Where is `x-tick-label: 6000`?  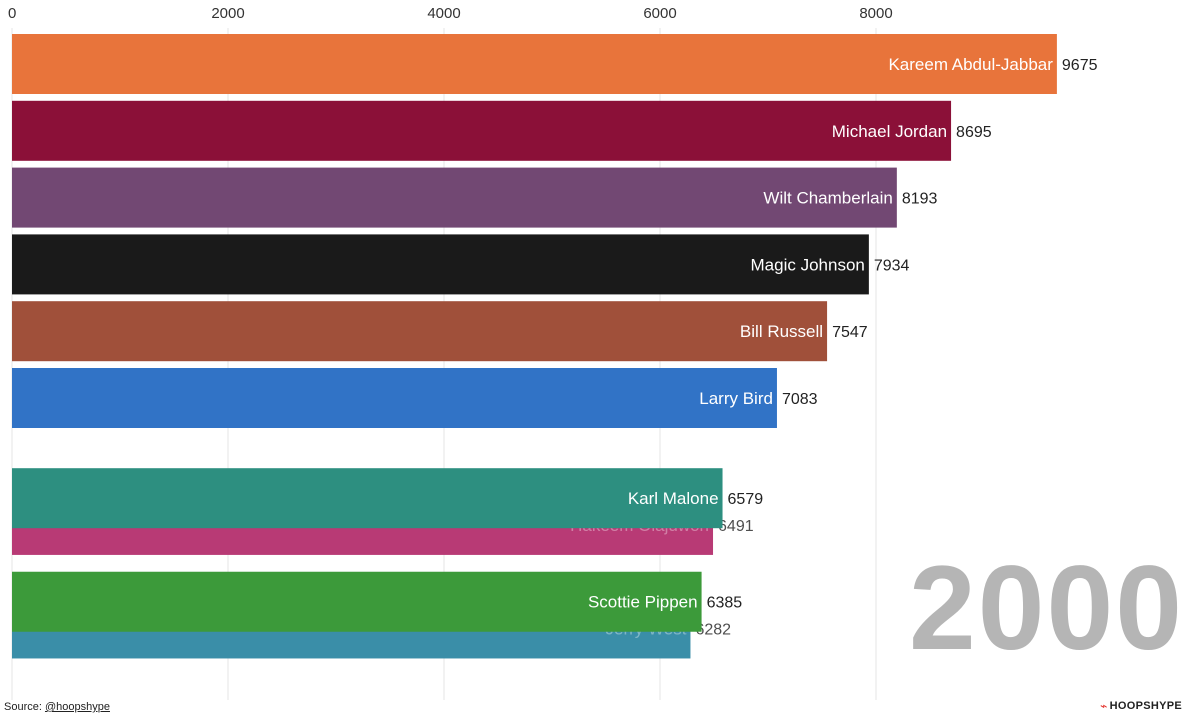 x-tick-label: 6000 is located at coordinates (659, 13).